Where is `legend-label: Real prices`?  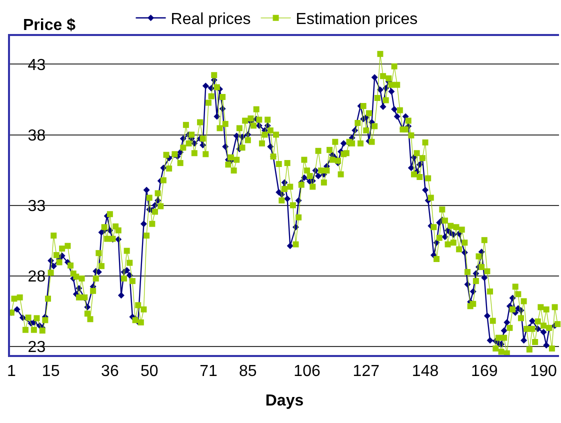
legend-label: Real prices is located at coordinates (210, 19).